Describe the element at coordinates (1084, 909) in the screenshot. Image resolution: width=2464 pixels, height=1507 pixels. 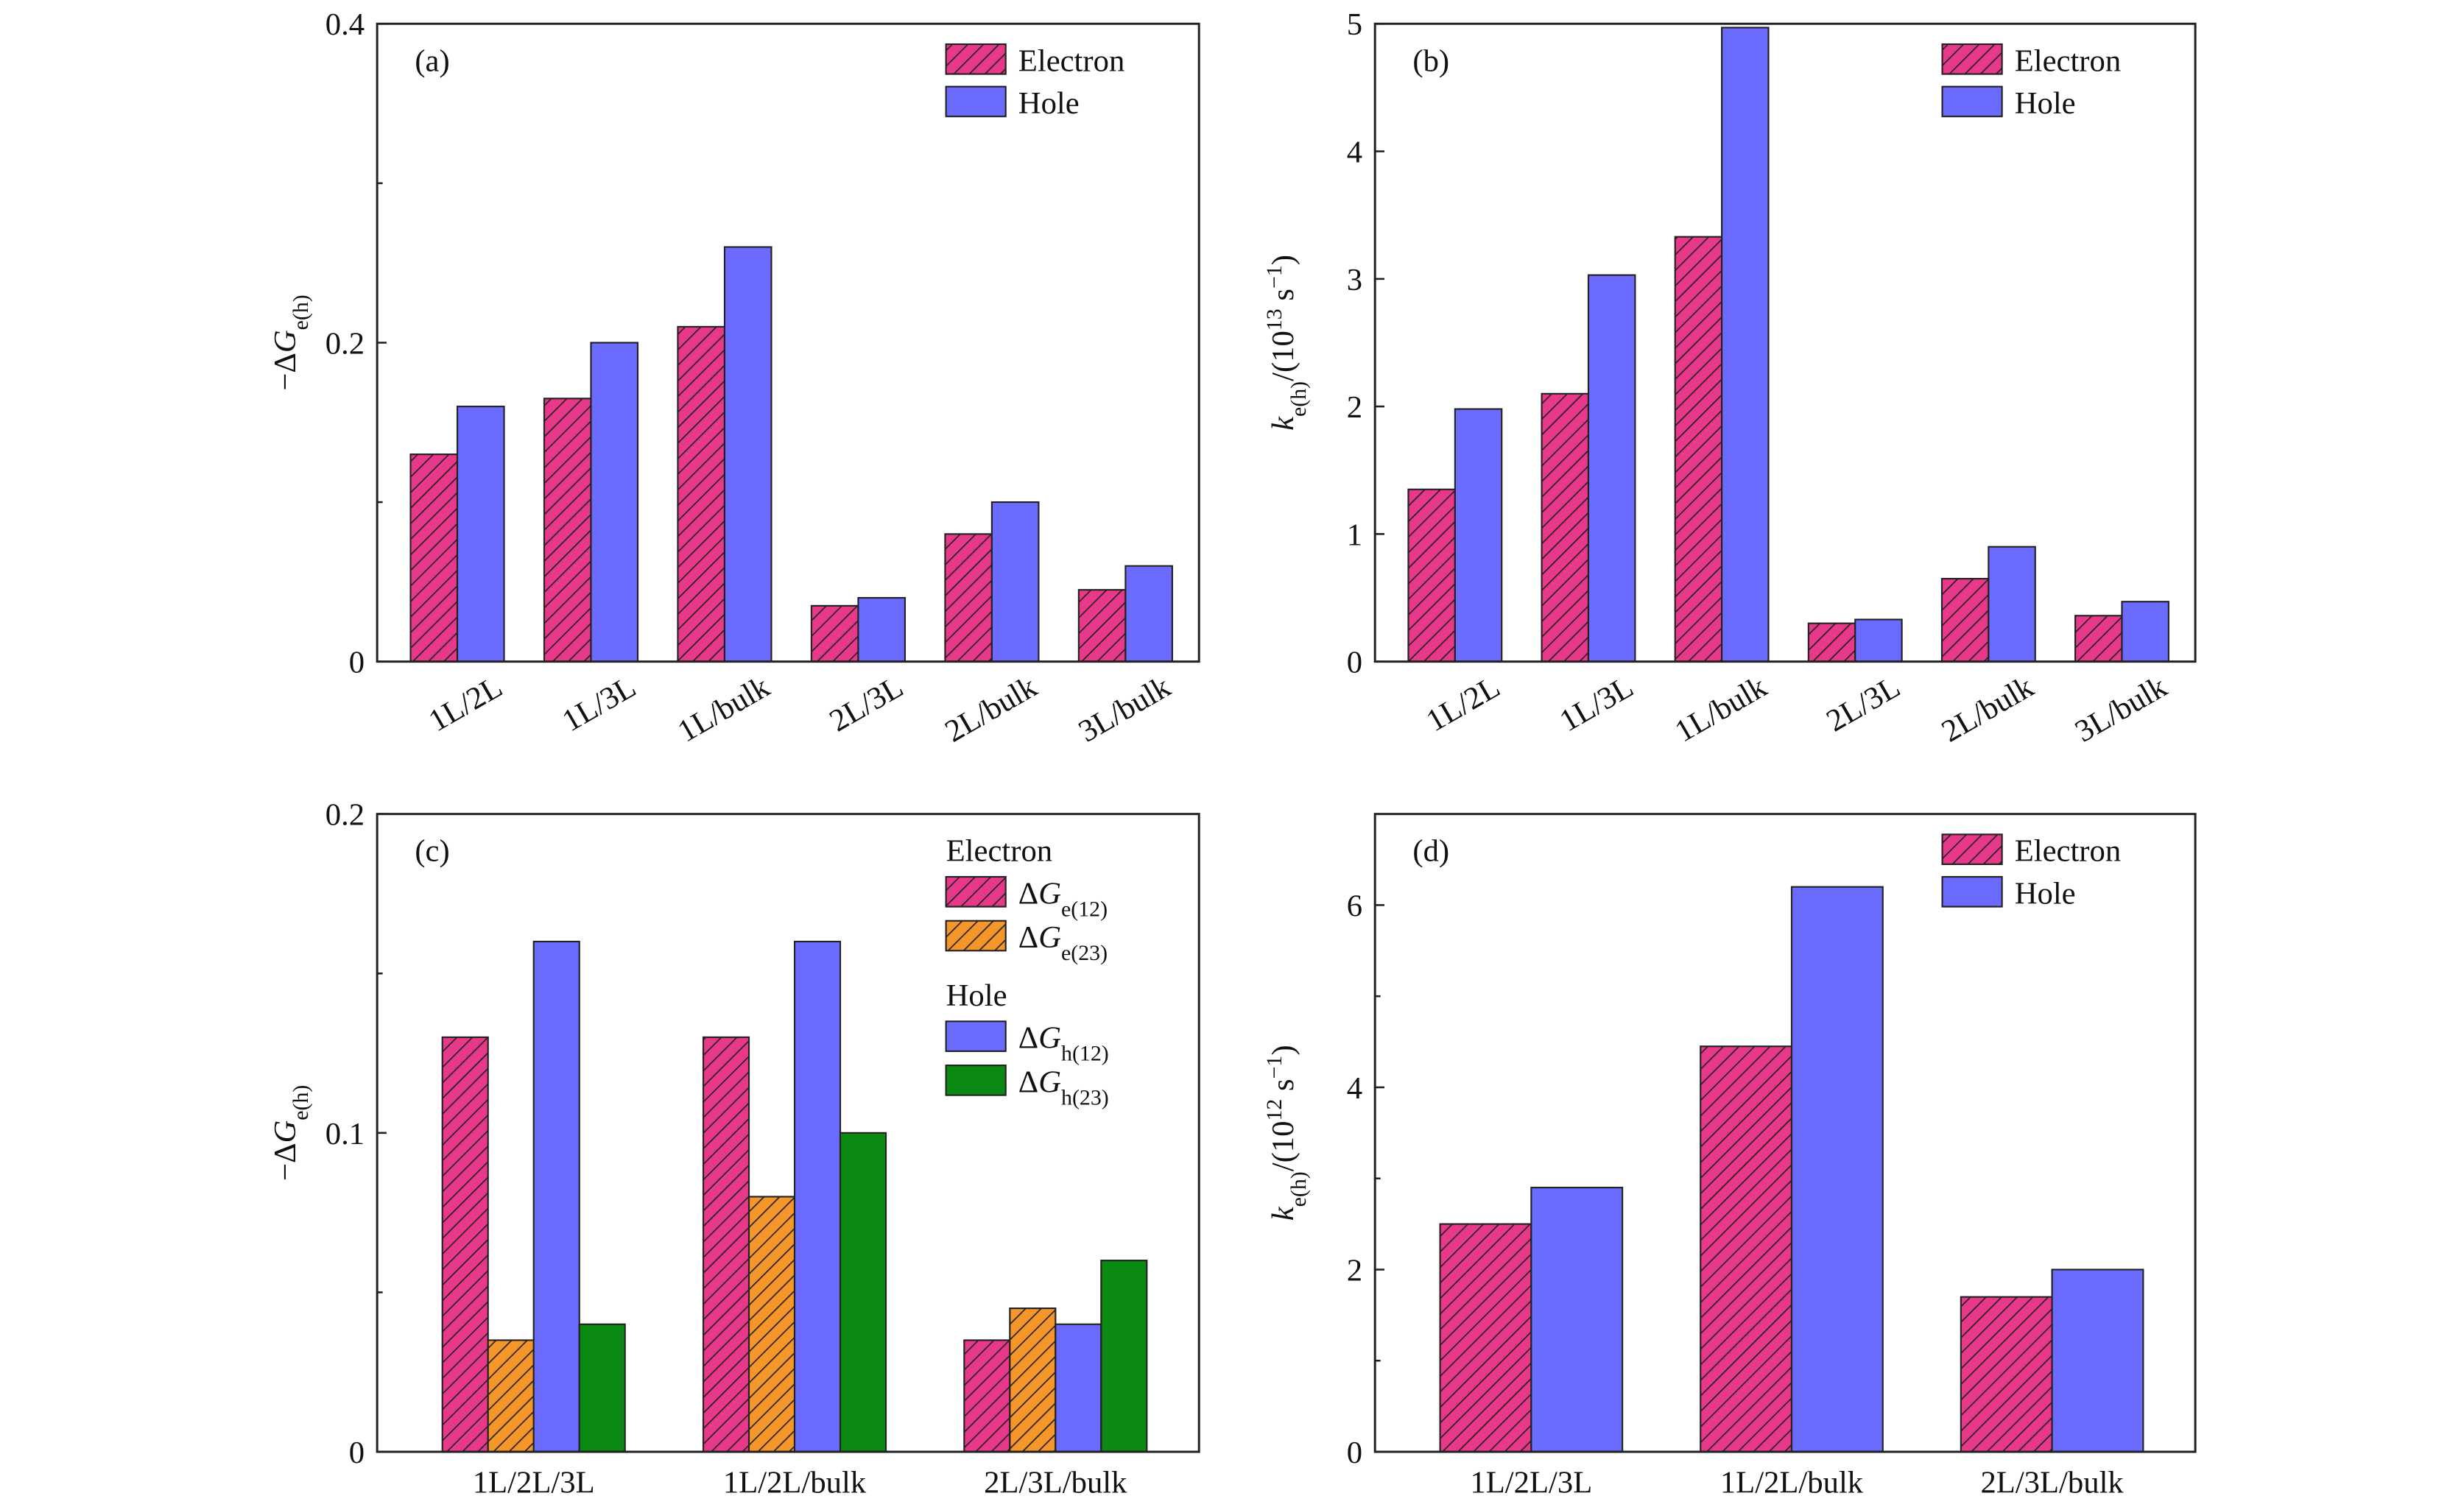
I see `text-part: e(12)` at that location.